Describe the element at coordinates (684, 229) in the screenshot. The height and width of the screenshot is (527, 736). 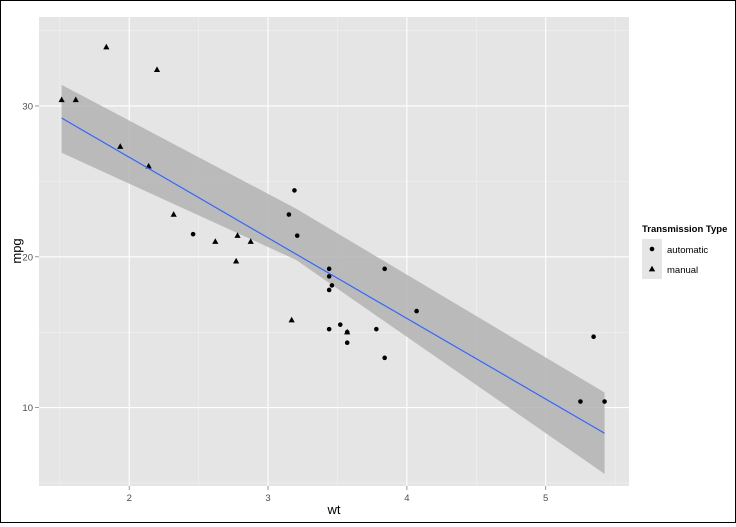
I see `legend-title: Transmission Type` at that location.